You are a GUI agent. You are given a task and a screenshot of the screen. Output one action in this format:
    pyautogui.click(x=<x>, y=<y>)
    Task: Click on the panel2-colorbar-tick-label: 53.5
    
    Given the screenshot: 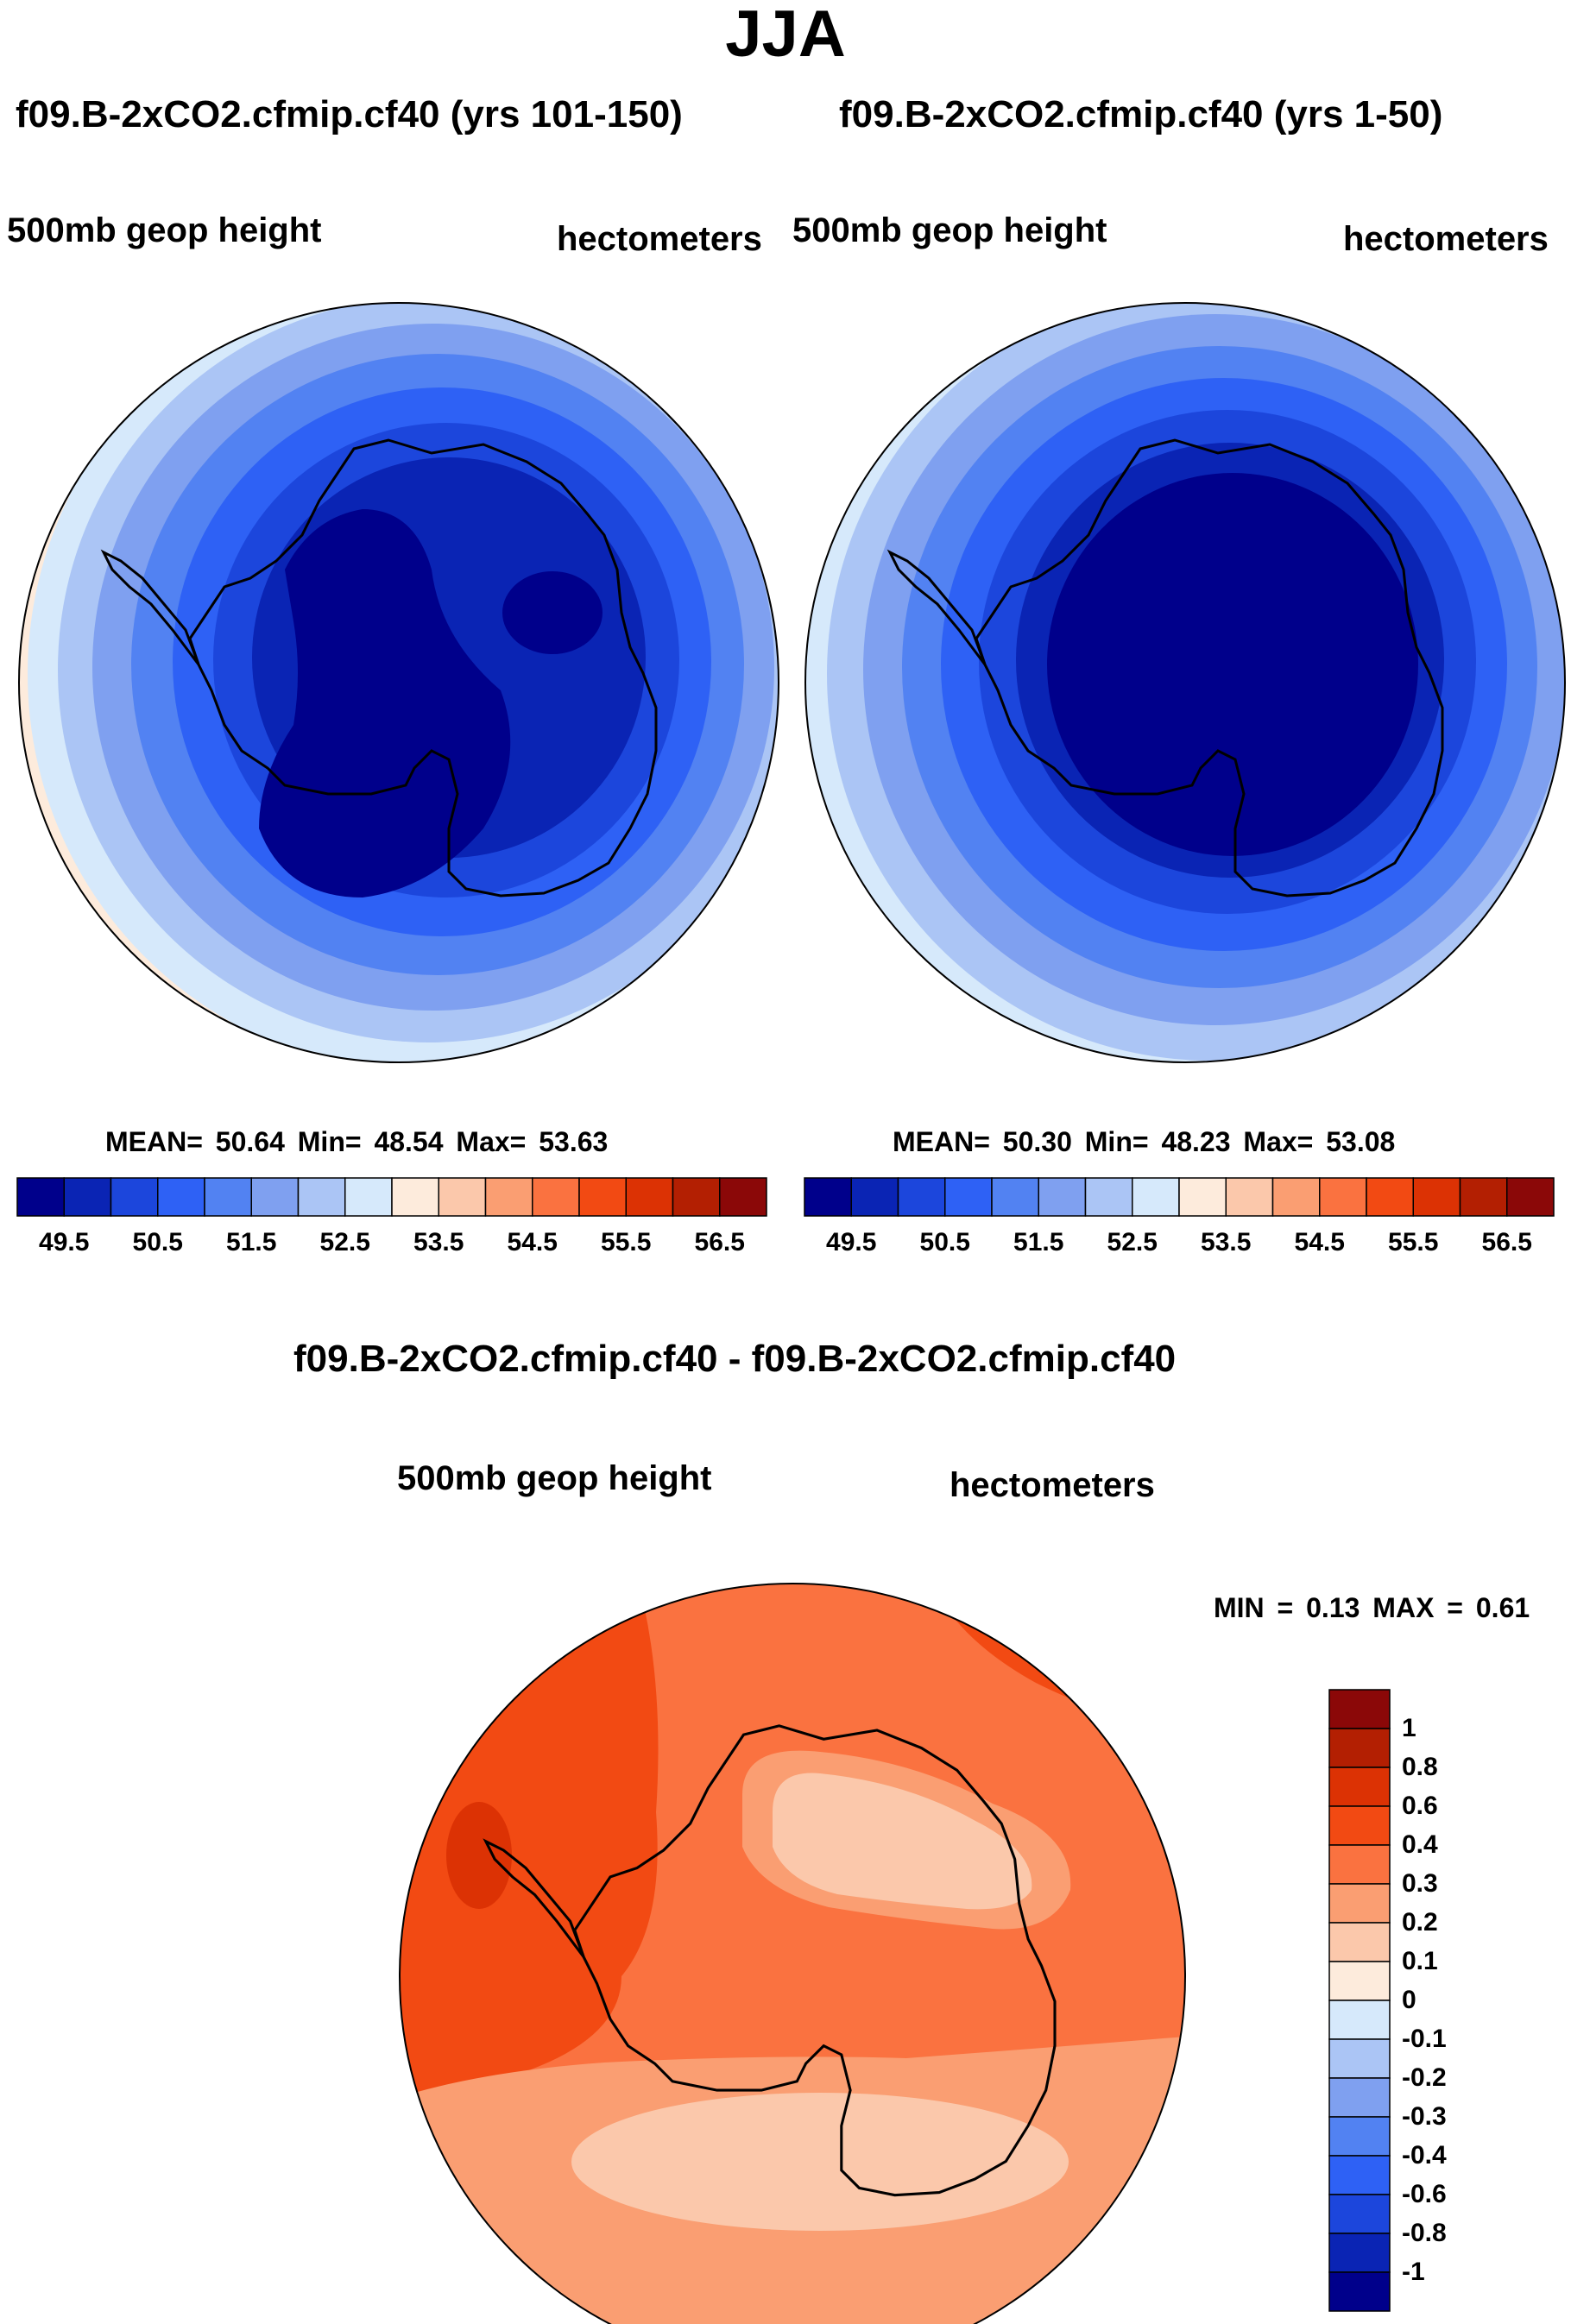 What is the action you would take?
    pyautogui.click(x=1226, y=1242)
    